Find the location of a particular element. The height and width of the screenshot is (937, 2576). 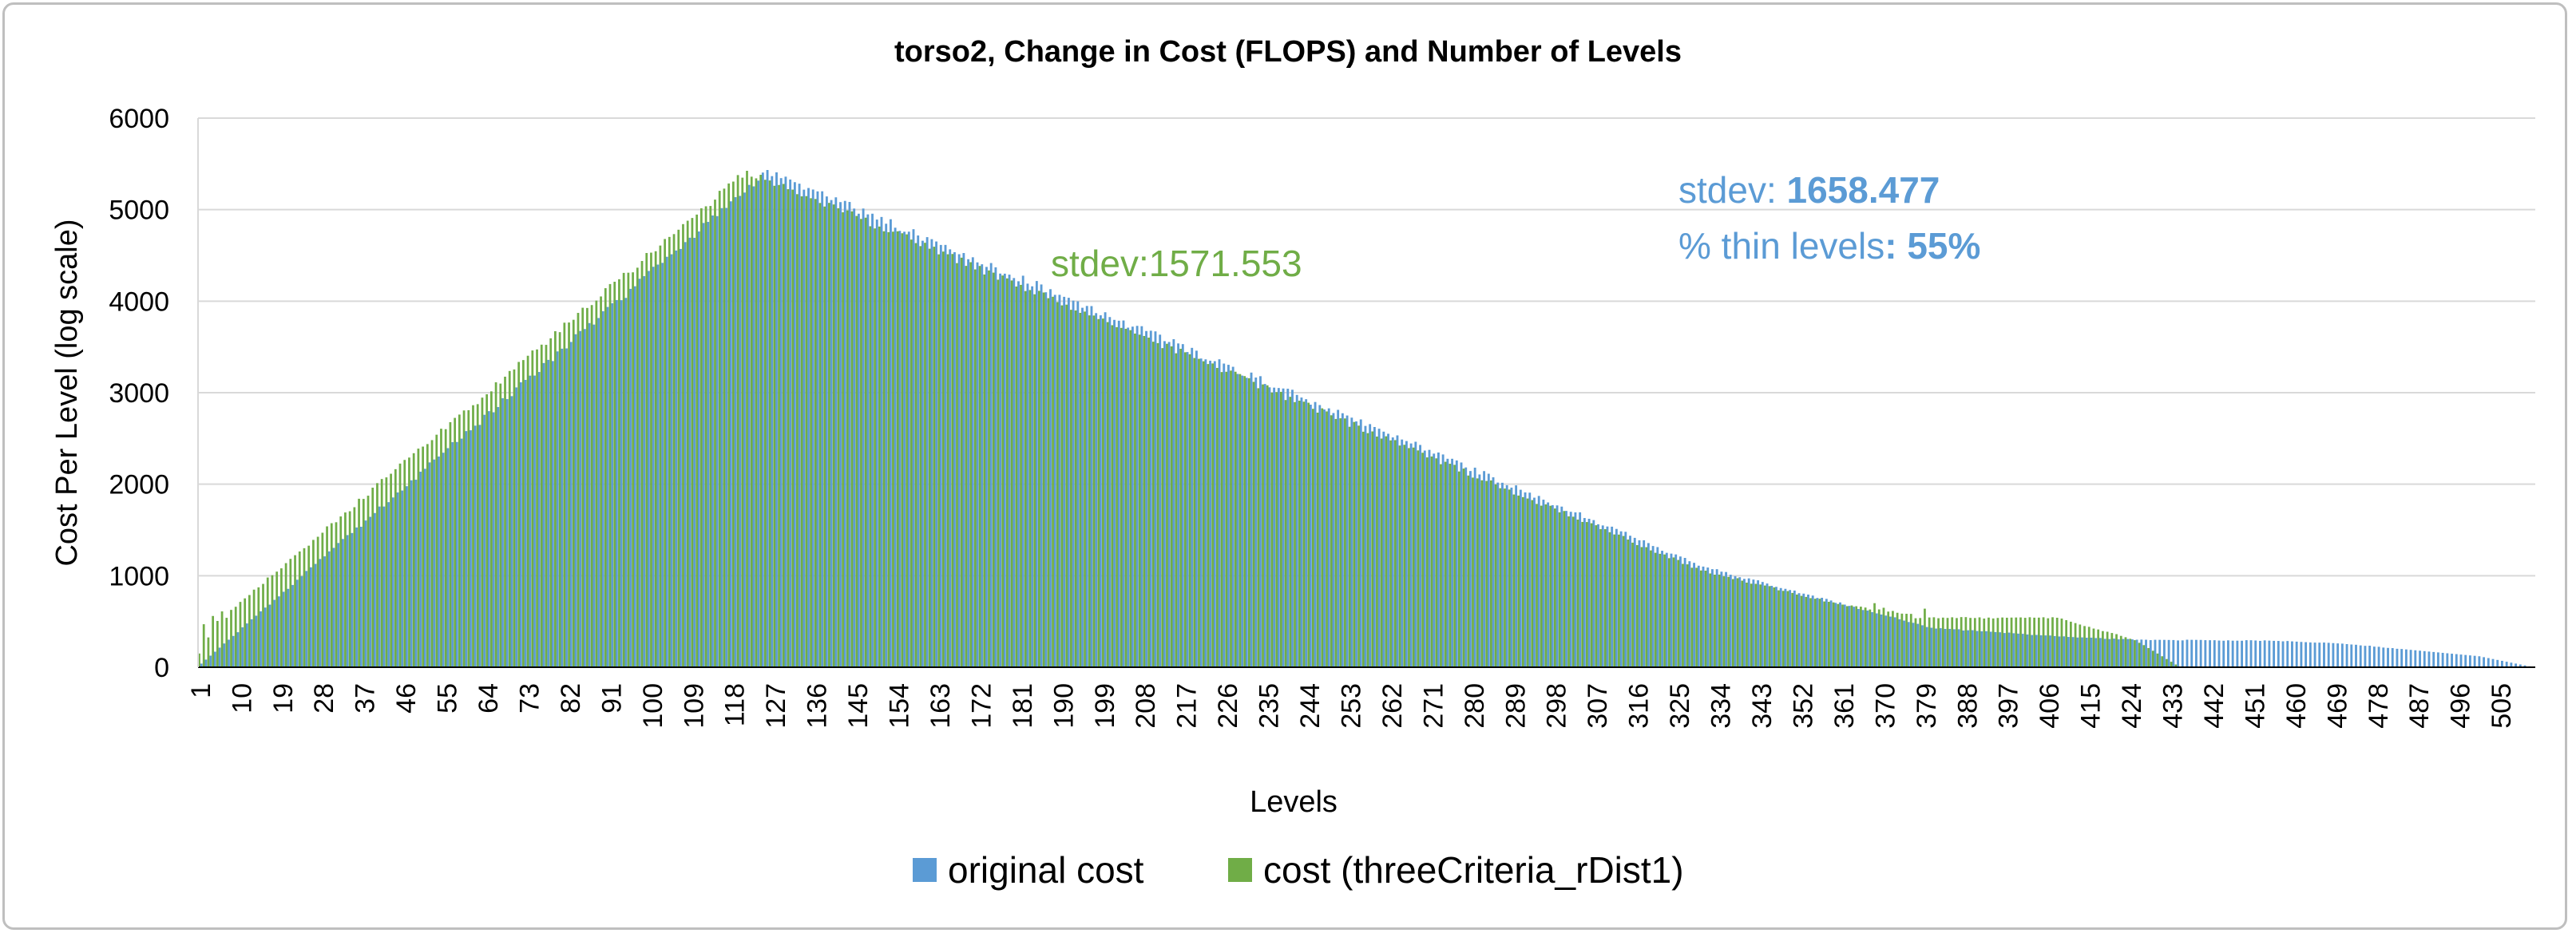

x-tick-label: 397 is located at coordinates (2009, 706).